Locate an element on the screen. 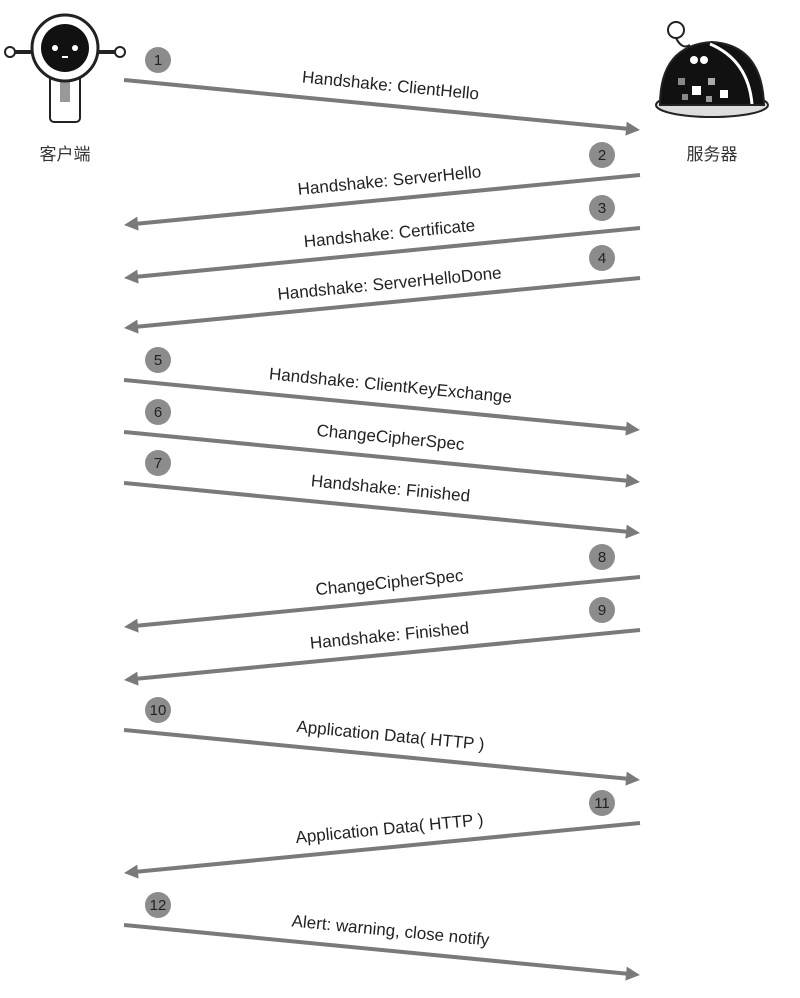  step-number: 7 is located at coordinates (158, 463).